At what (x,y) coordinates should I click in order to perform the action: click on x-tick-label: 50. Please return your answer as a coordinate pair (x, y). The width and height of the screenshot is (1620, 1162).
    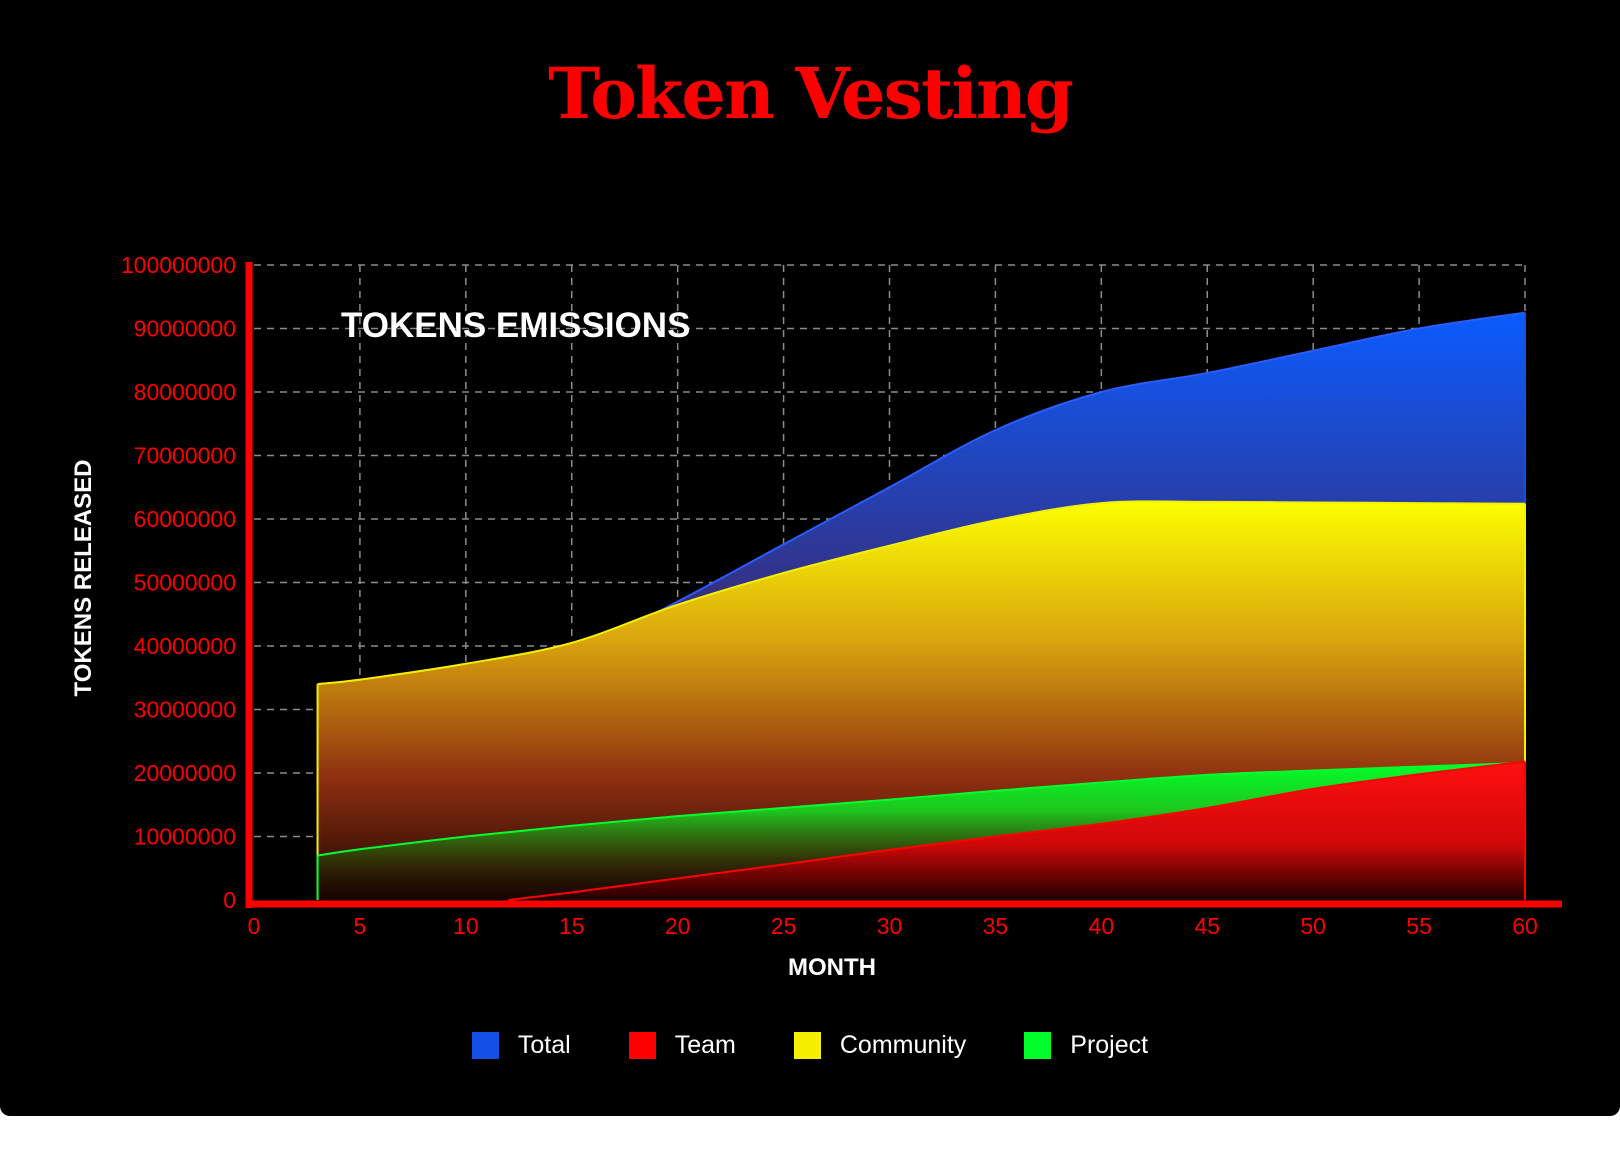
    Looking at the image, I should click on (1313, 926).